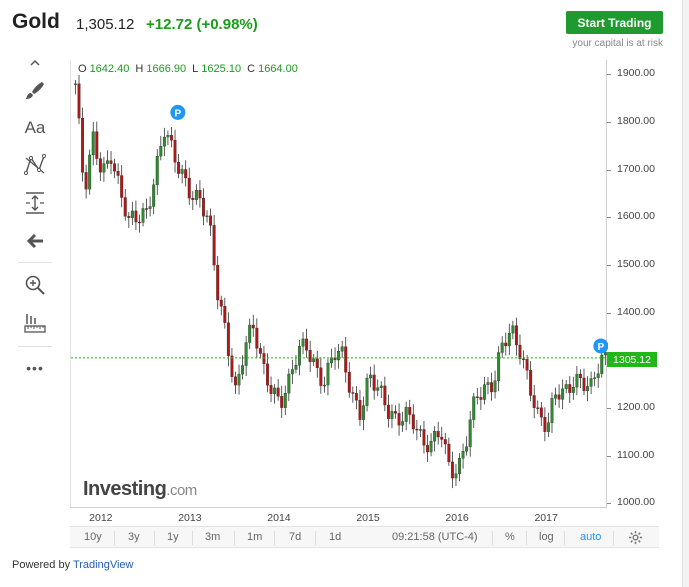 Image resolution: width=689 pixels, height=587 pixels. What do you see at coordinates (213, 537) in the screenshot?
I see `range-3m-button: 3m` at bounding box center [213, 537].